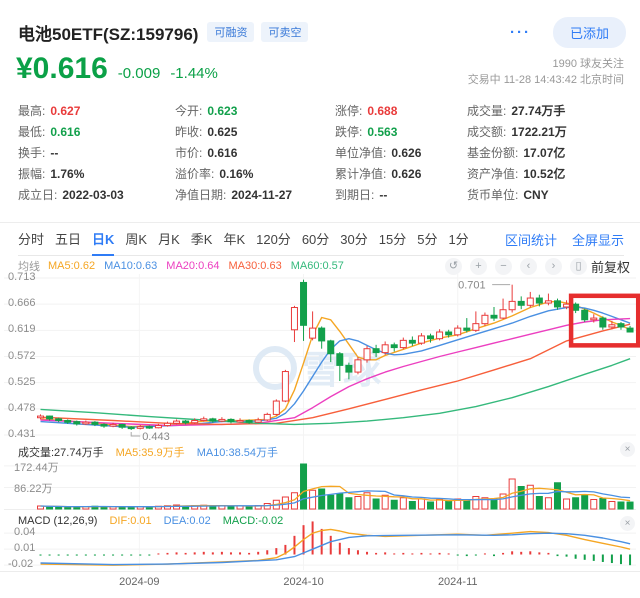 Image resolution: width=640 pixels, height=598 pixels. I want to click on macd-axis-label: 0.04, so click(25, 532).